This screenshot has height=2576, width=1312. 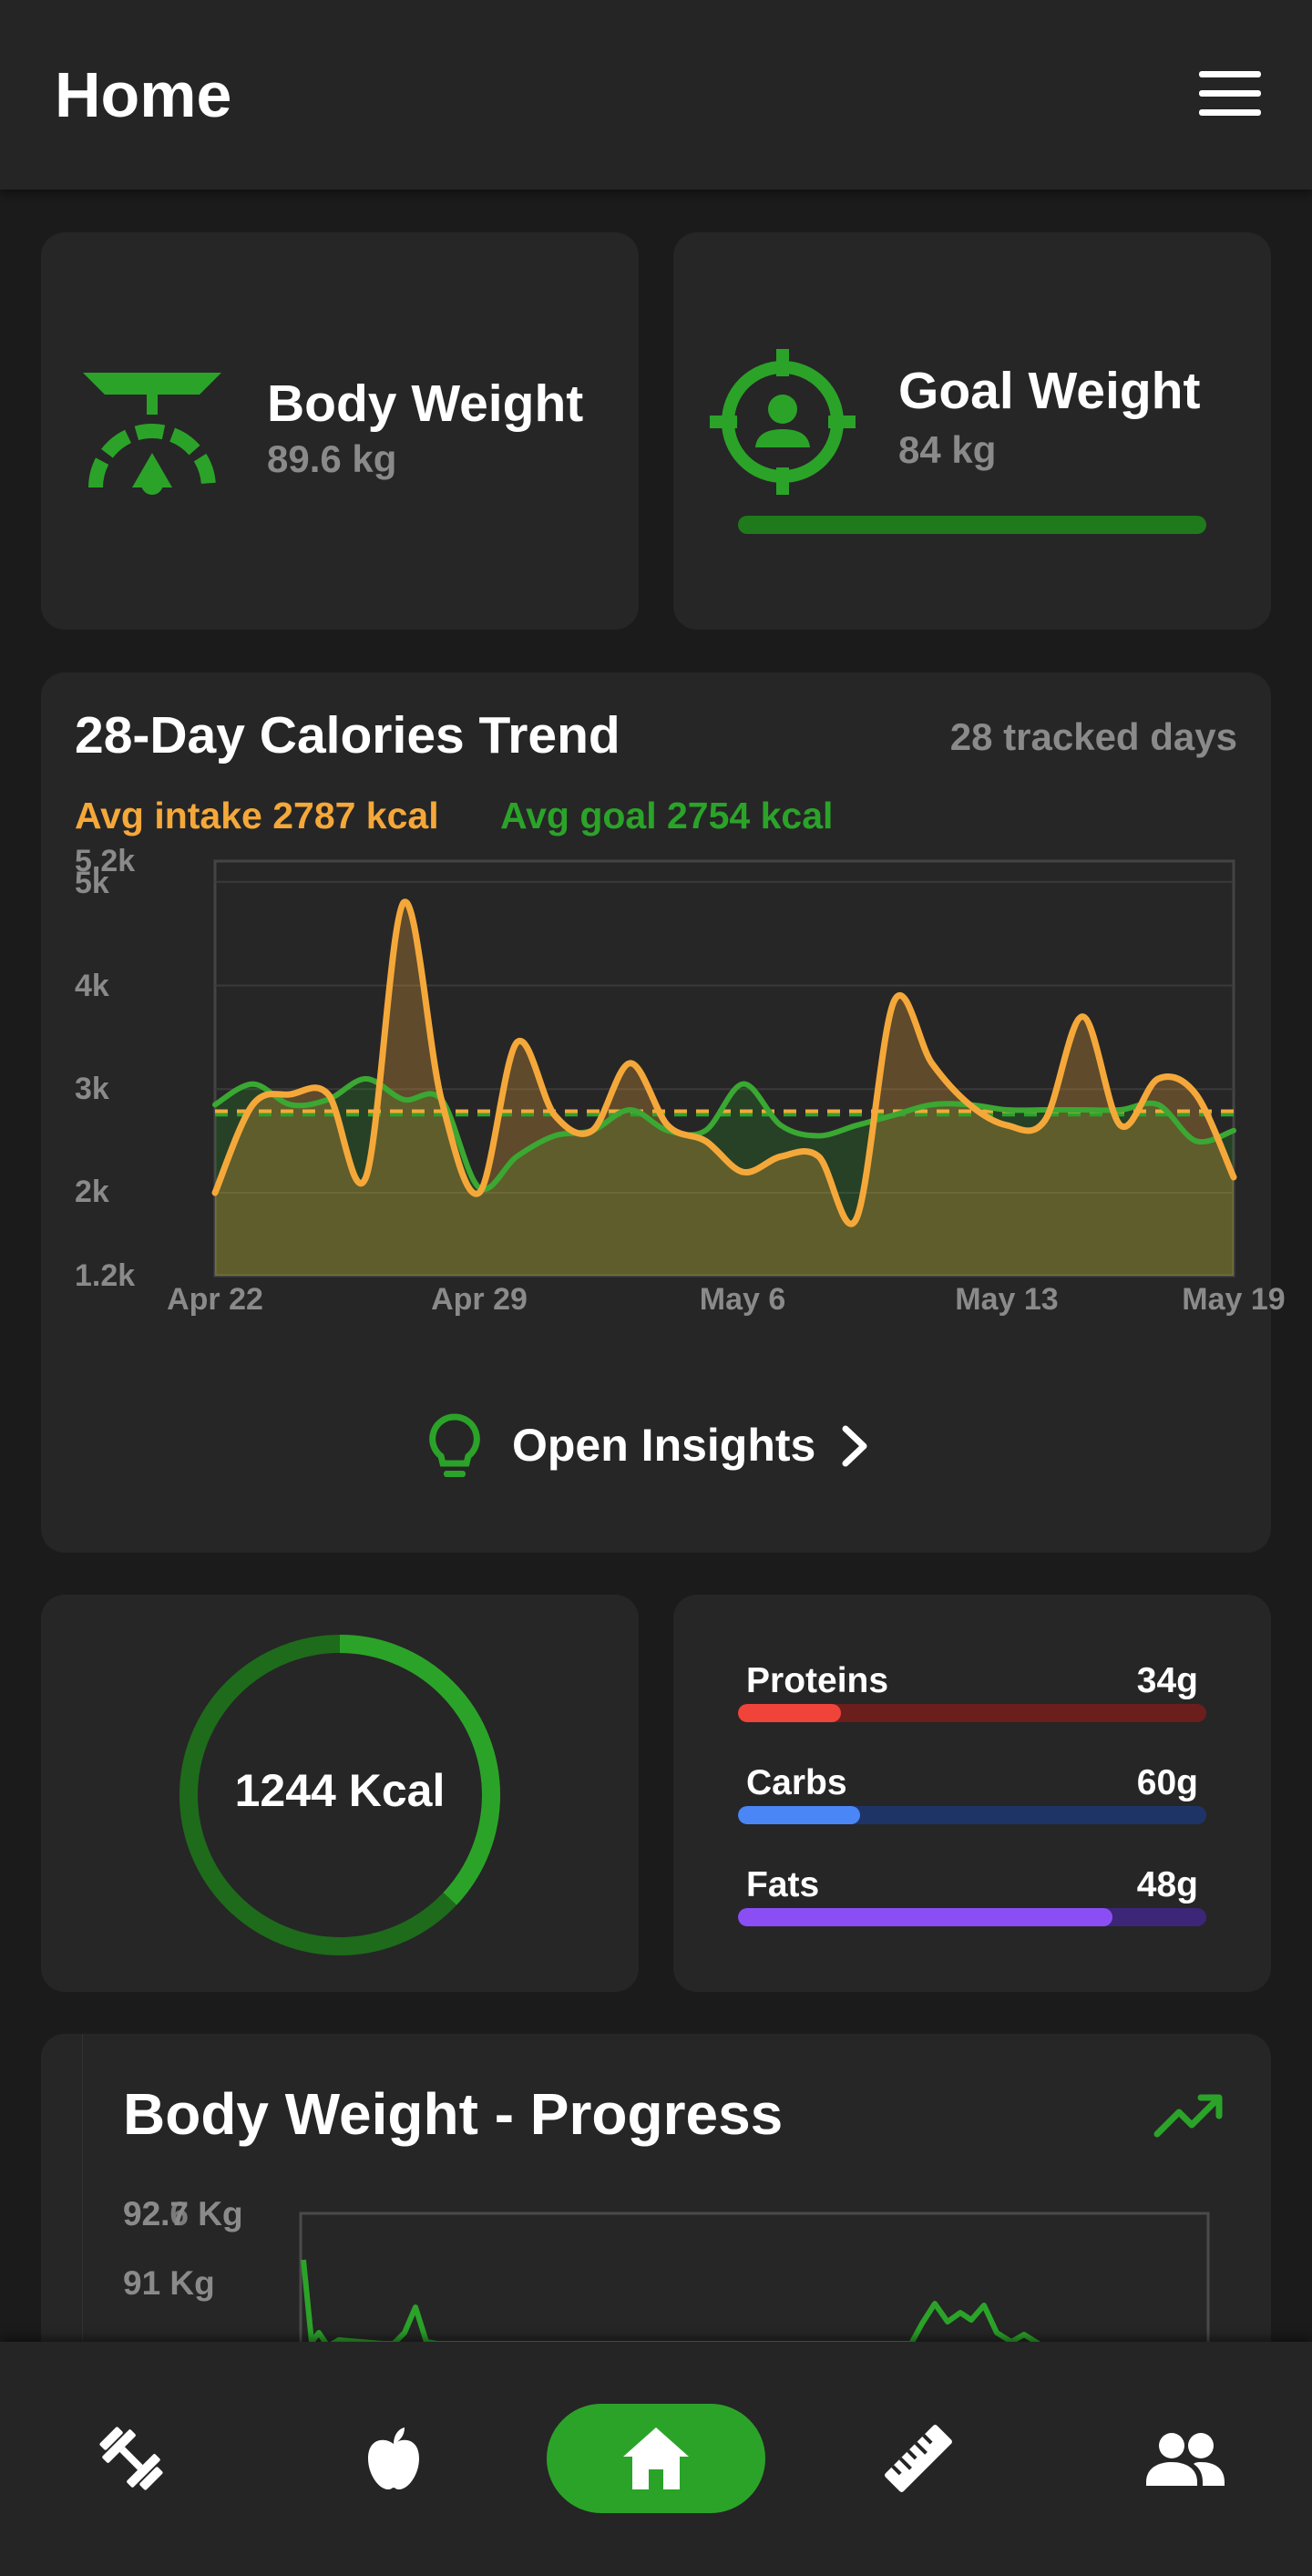 What do you see at coordinates (783, 422) in the screenshot?
I see `target-person-icon` at bounding box center [783, 422].